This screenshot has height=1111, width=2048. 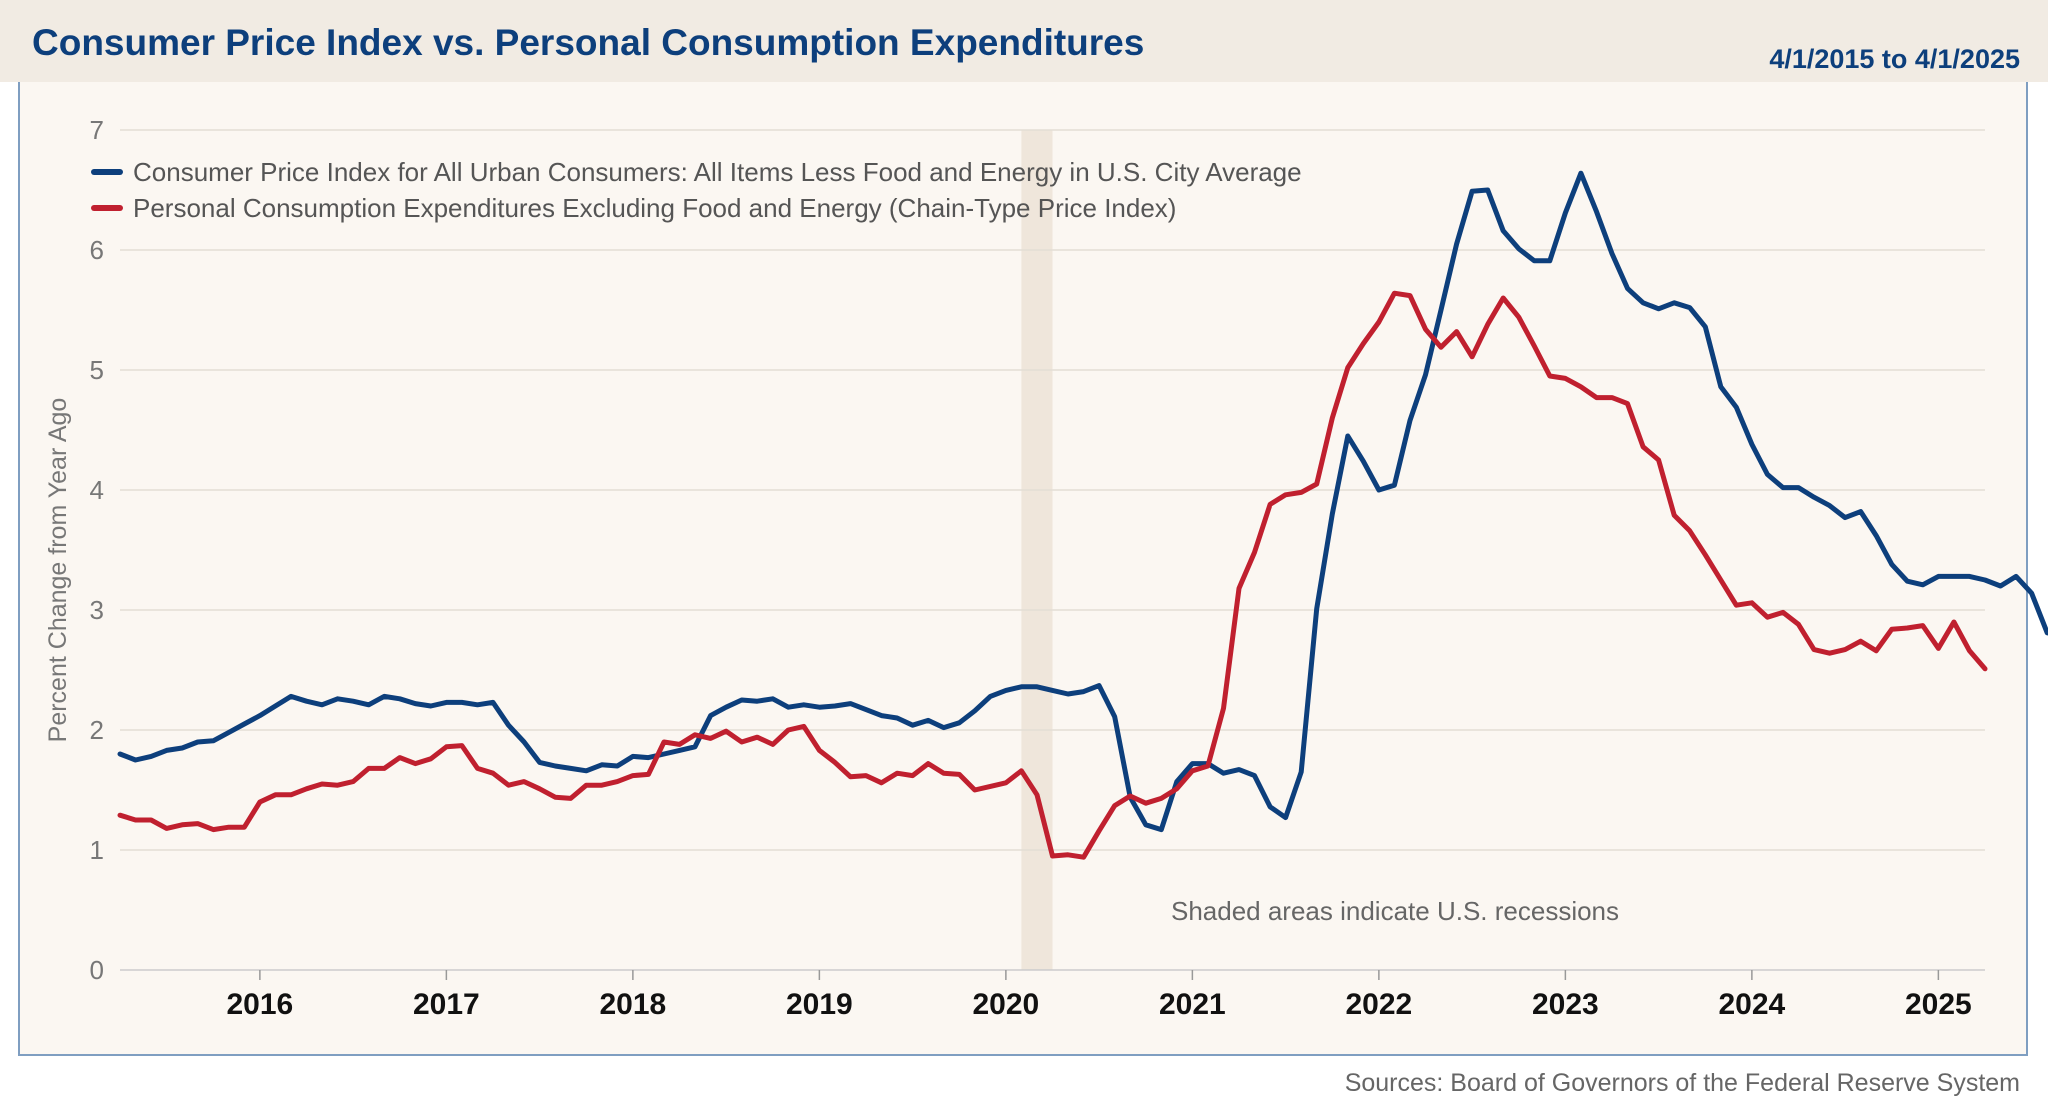 What do you see at coordinates (819, 1004) in the screenshot?
I see `x-tick-label: 2019` at bounding box center [819, 1004].